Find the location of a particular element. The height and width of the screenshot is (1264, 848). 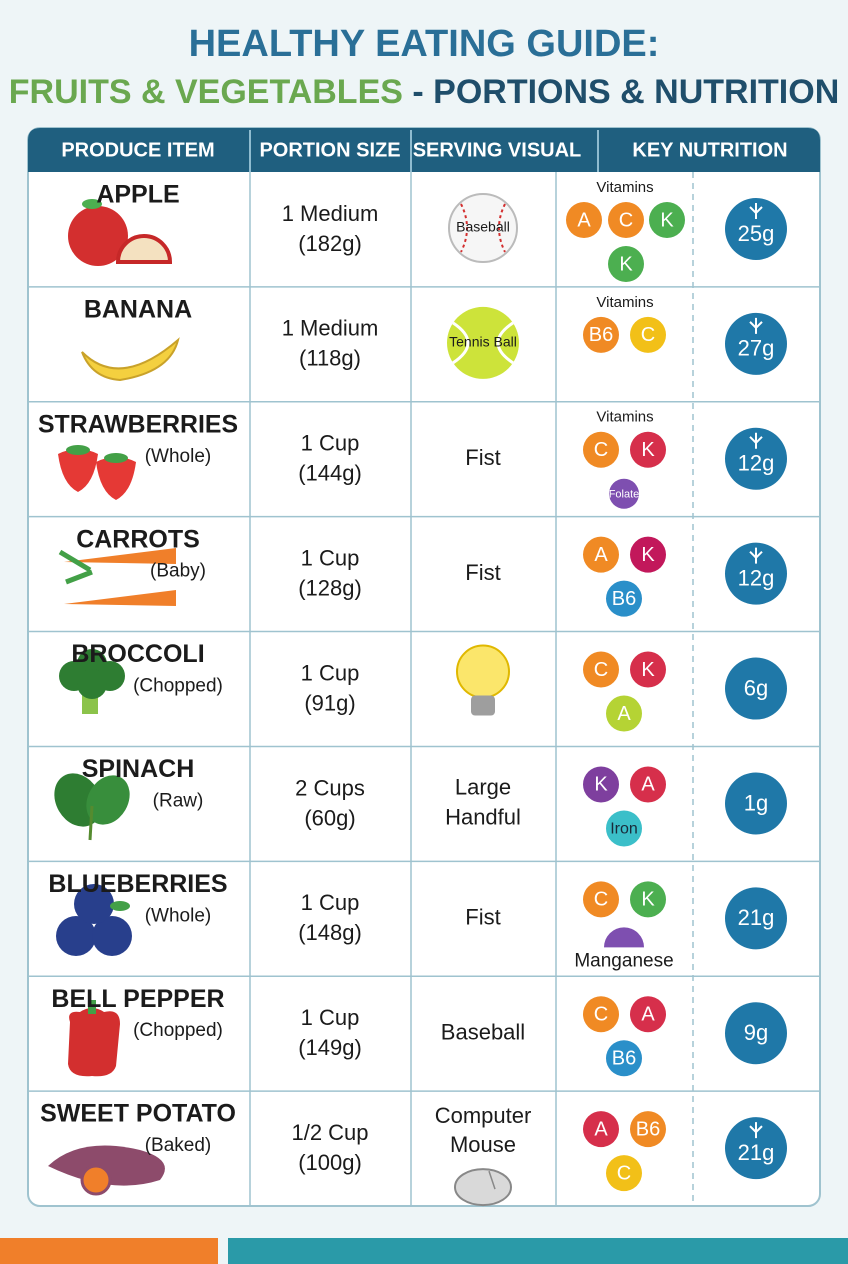

portion: (100g) is located at coordinates (330, 1162).